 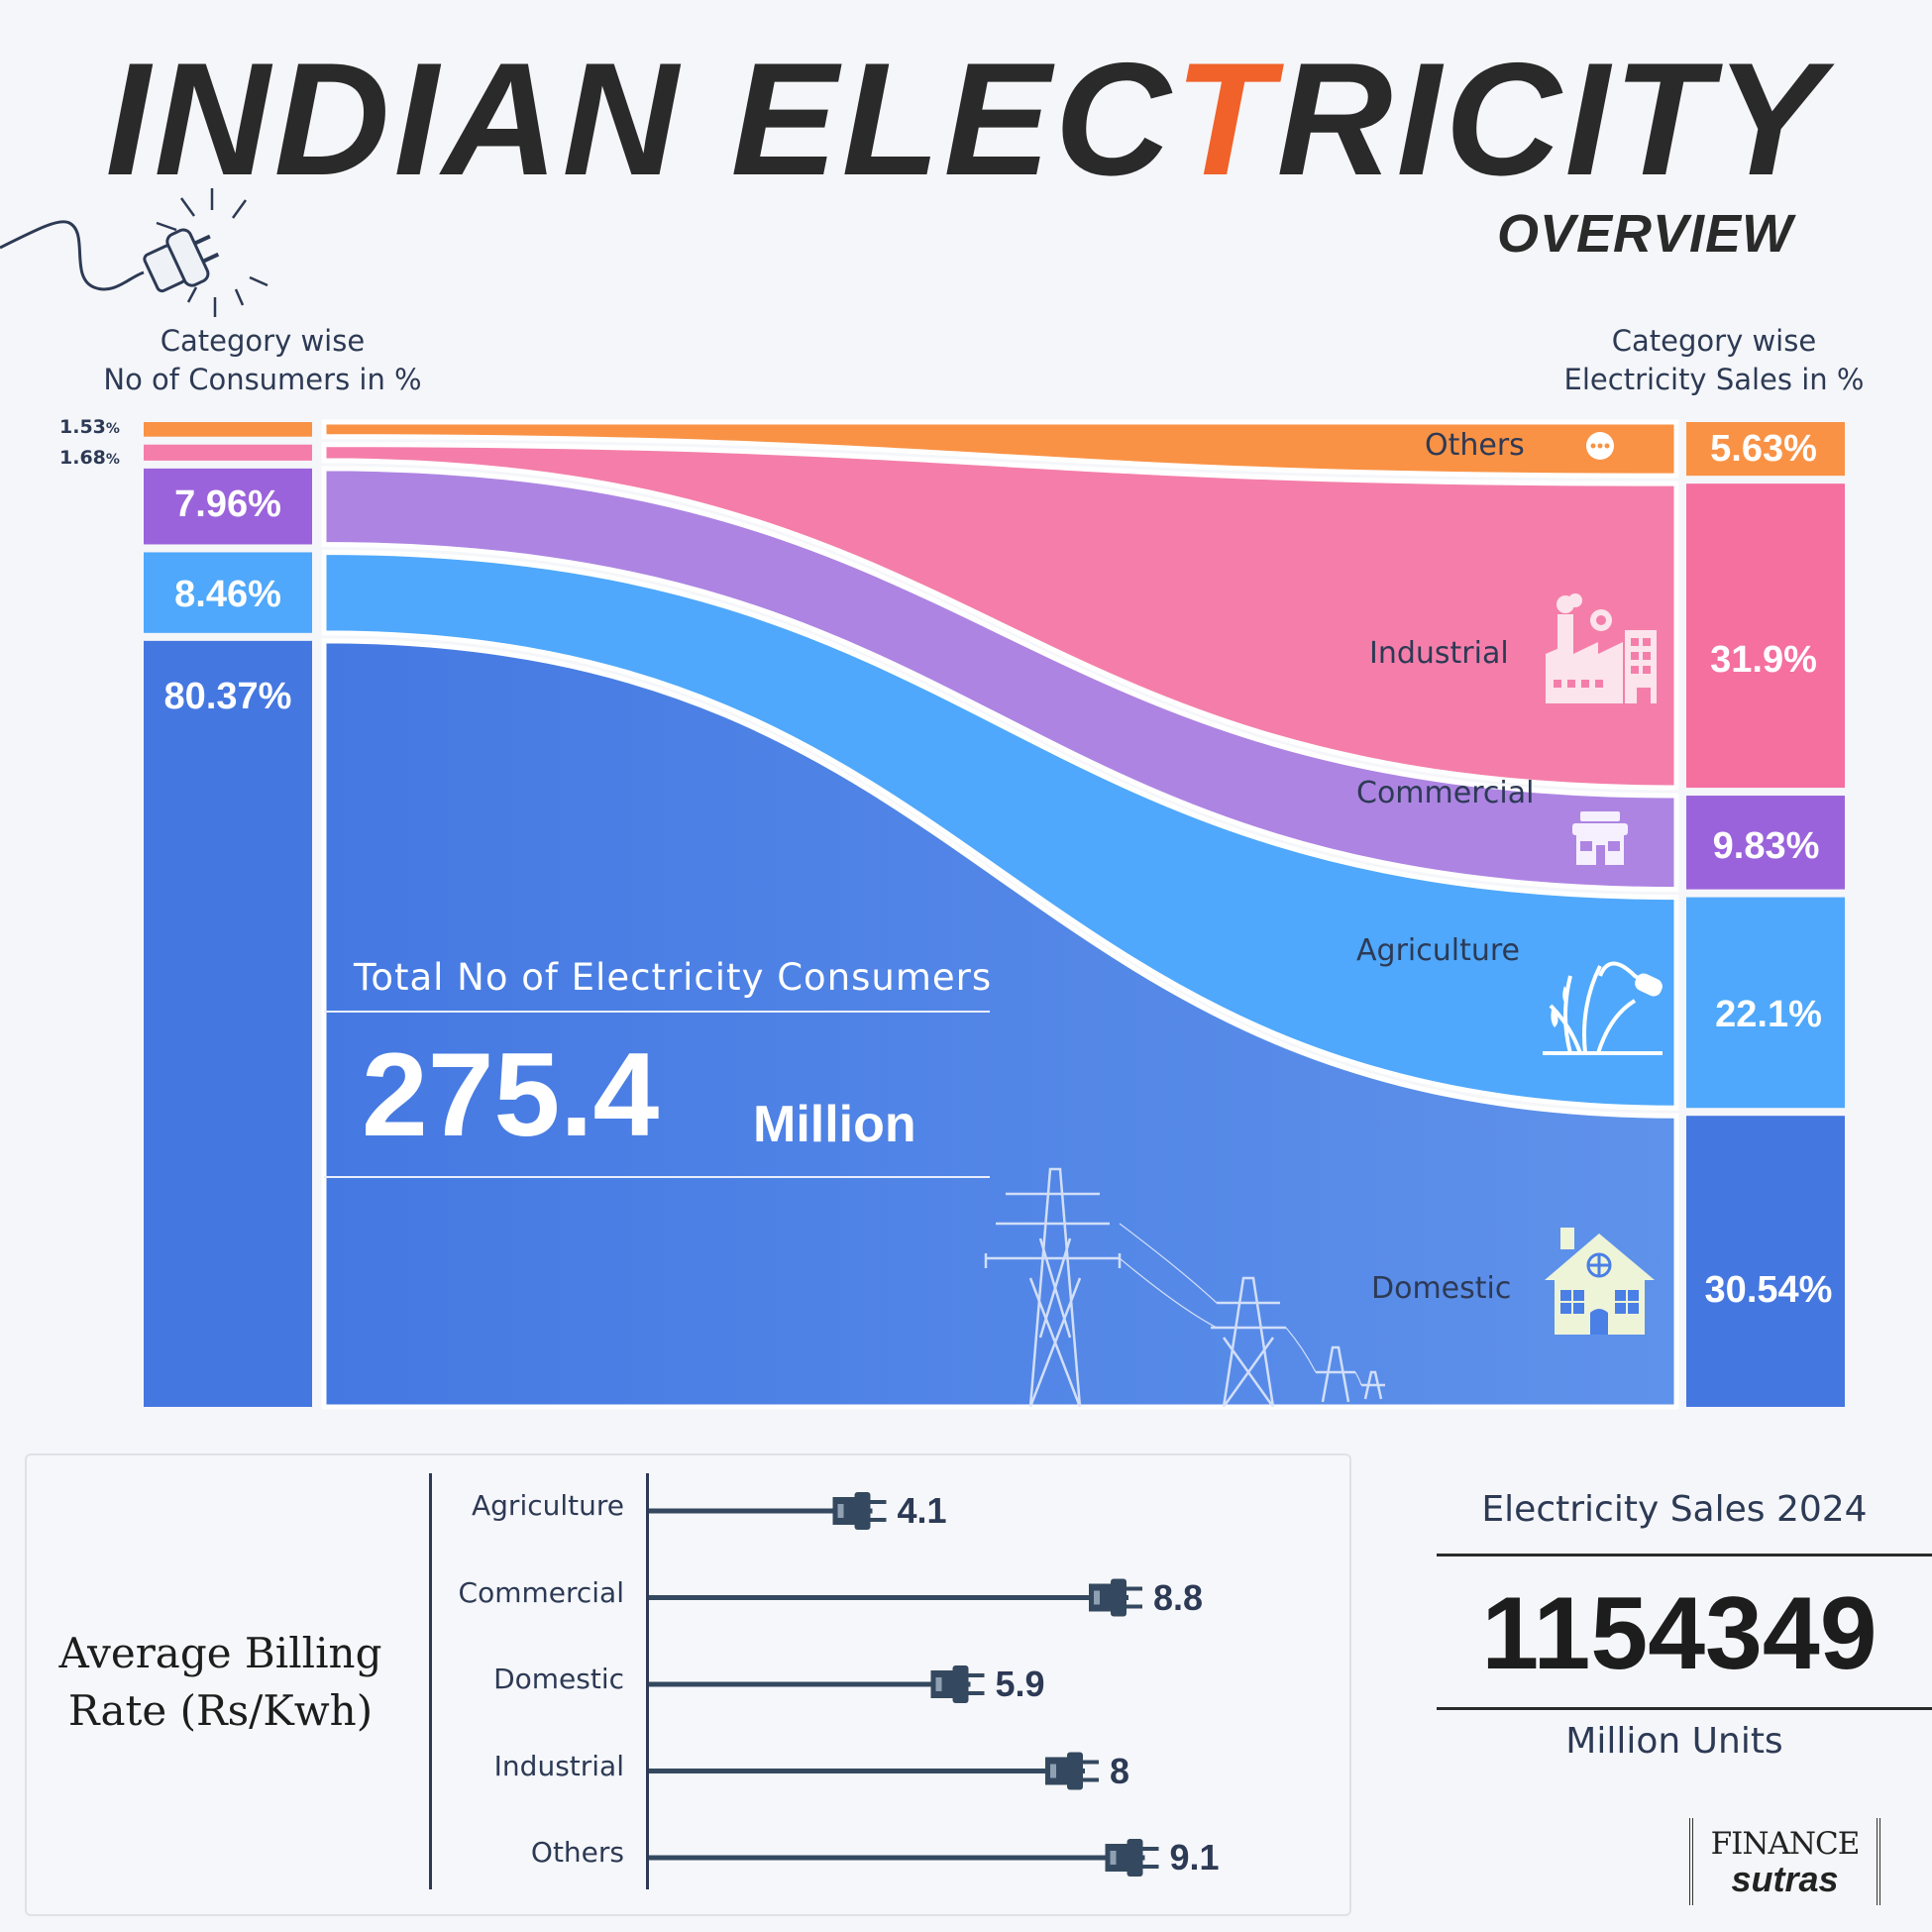 What do you see at coordinates (541, 1592) in the screenshot?
I see `billing-category-commercial: Commercial` at bounding box center [541, 1592].